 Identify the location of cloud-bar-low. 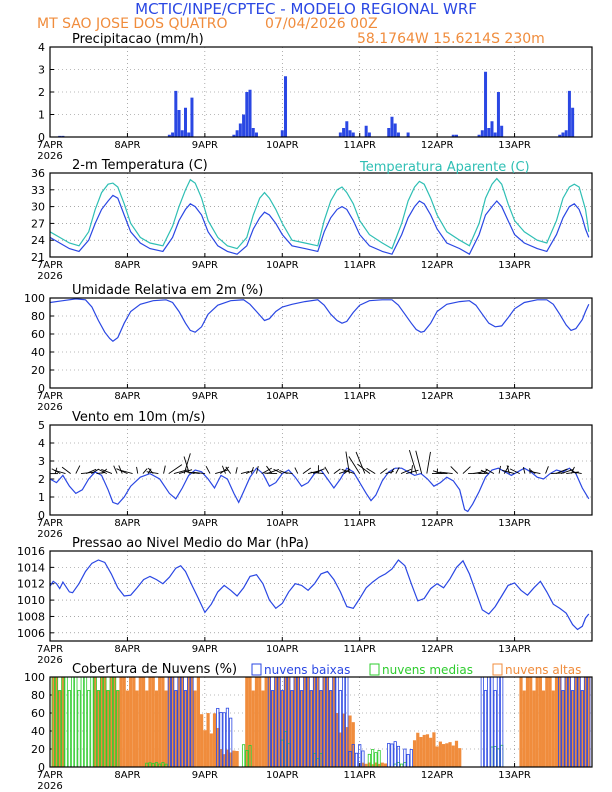
(485, 729).